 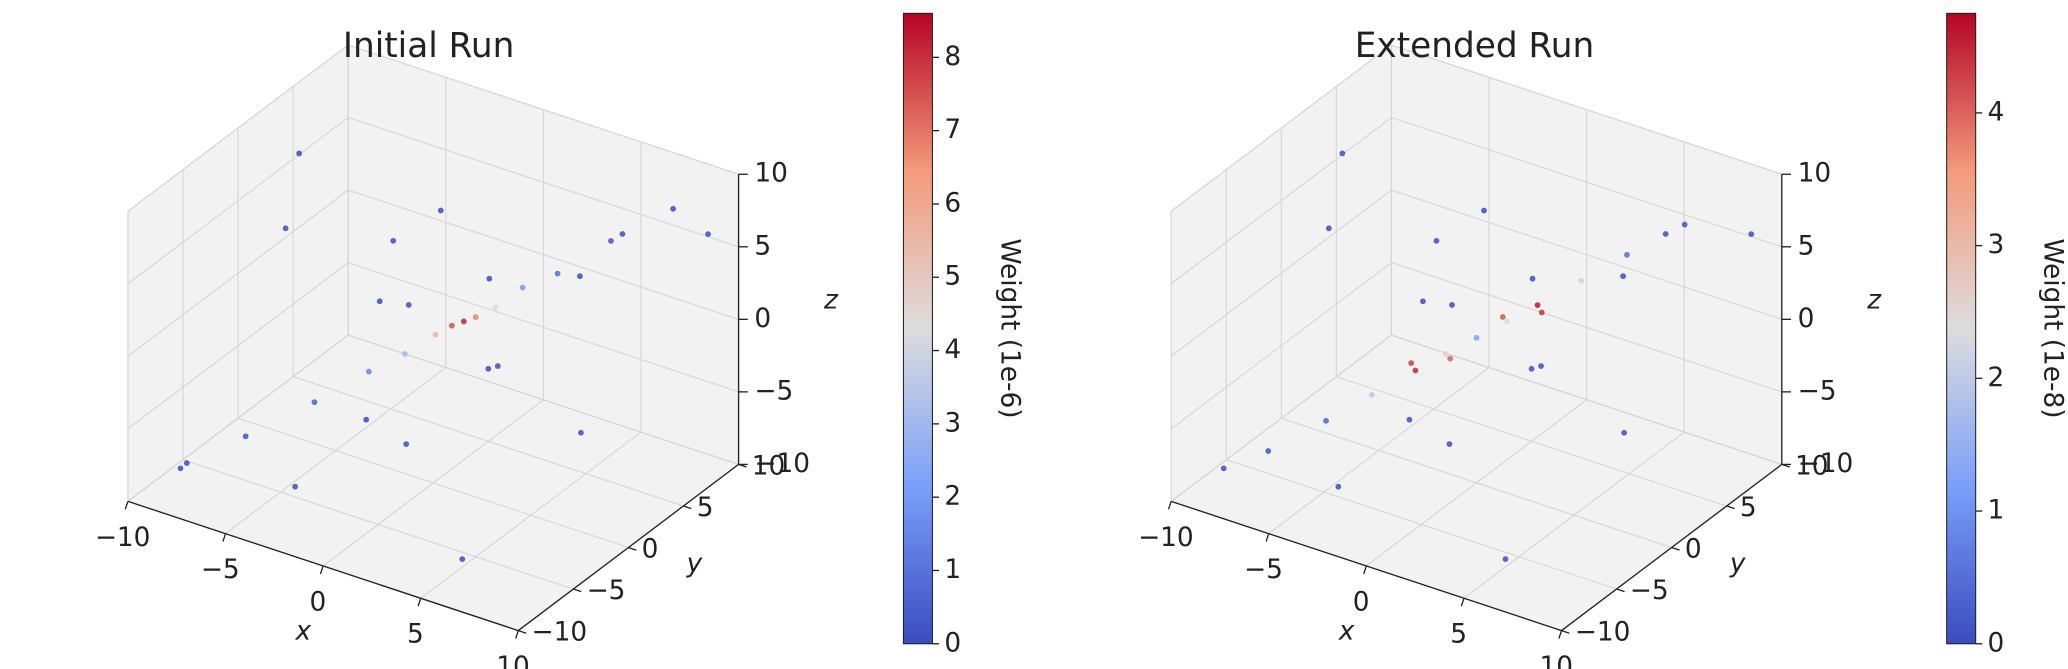 What do you see at coordinates (1672, 547) in the screenshot?
I see `y-axis` at bounding box center [1672, 547].